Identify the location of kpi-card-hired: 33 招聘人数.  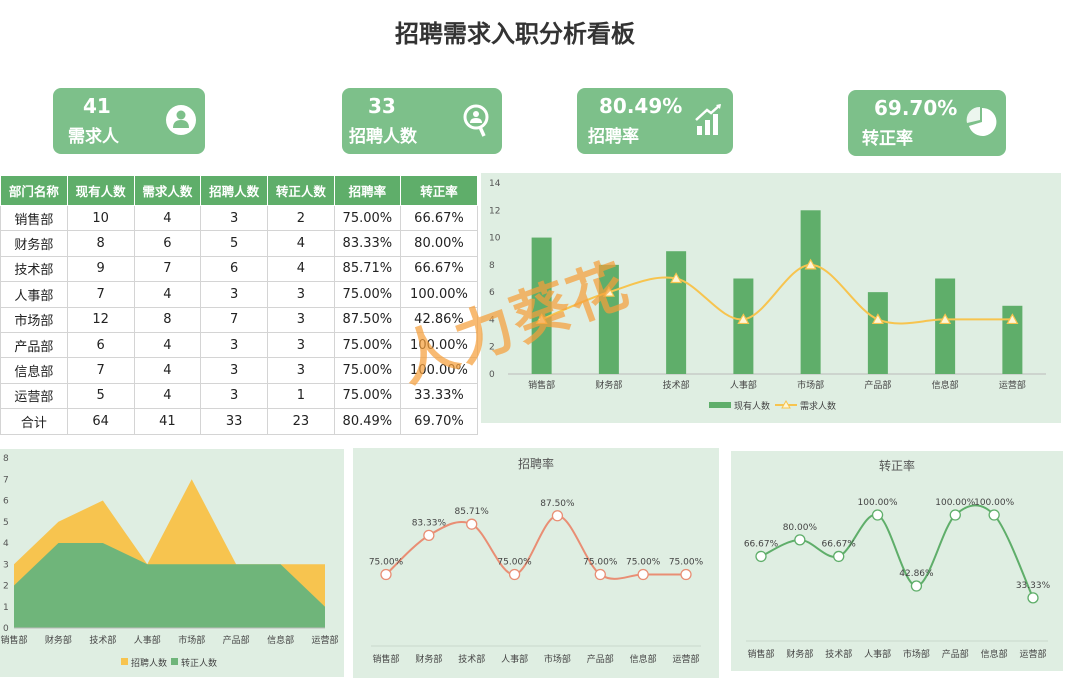
(422, 121).